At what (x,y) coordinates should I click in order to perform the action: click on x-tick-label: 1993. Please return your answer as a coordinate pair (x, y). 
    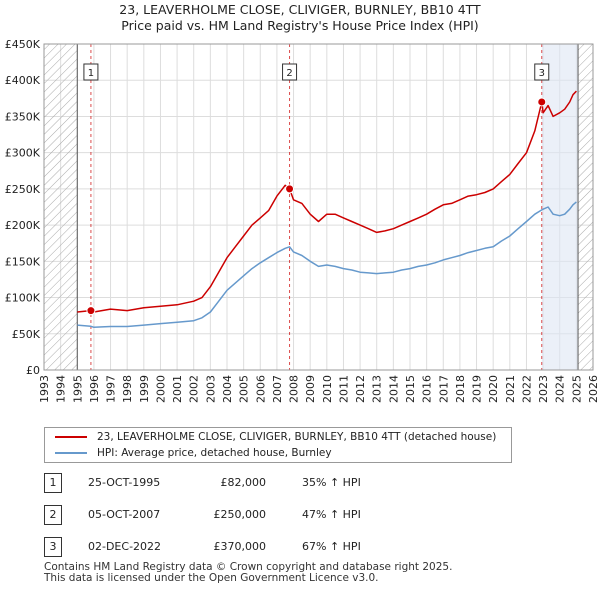
    Looking at the image, I should click on (44, 389).